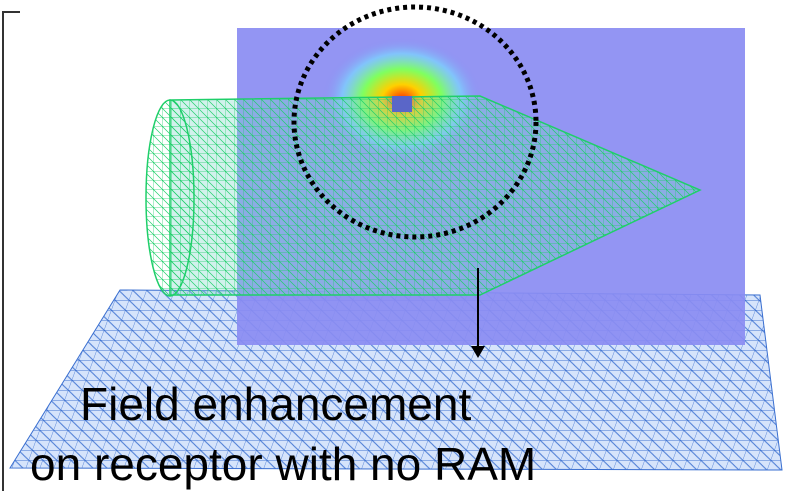 This screenshot has width=790, height=491. I want to click on caption-line: on receptor with no RAM, so click(283, 464).